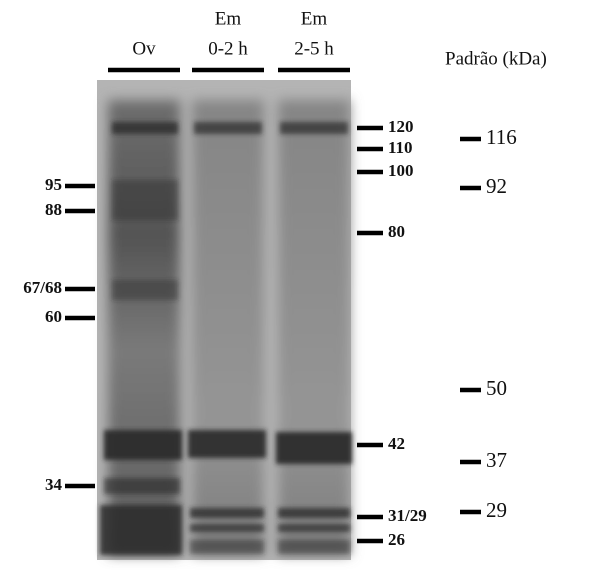 The height and width of the screenshot is (572, 610). Describe the element at coordinates (314, 48) in the screenshot. I see `lane-label: 2-5 h` at that location.